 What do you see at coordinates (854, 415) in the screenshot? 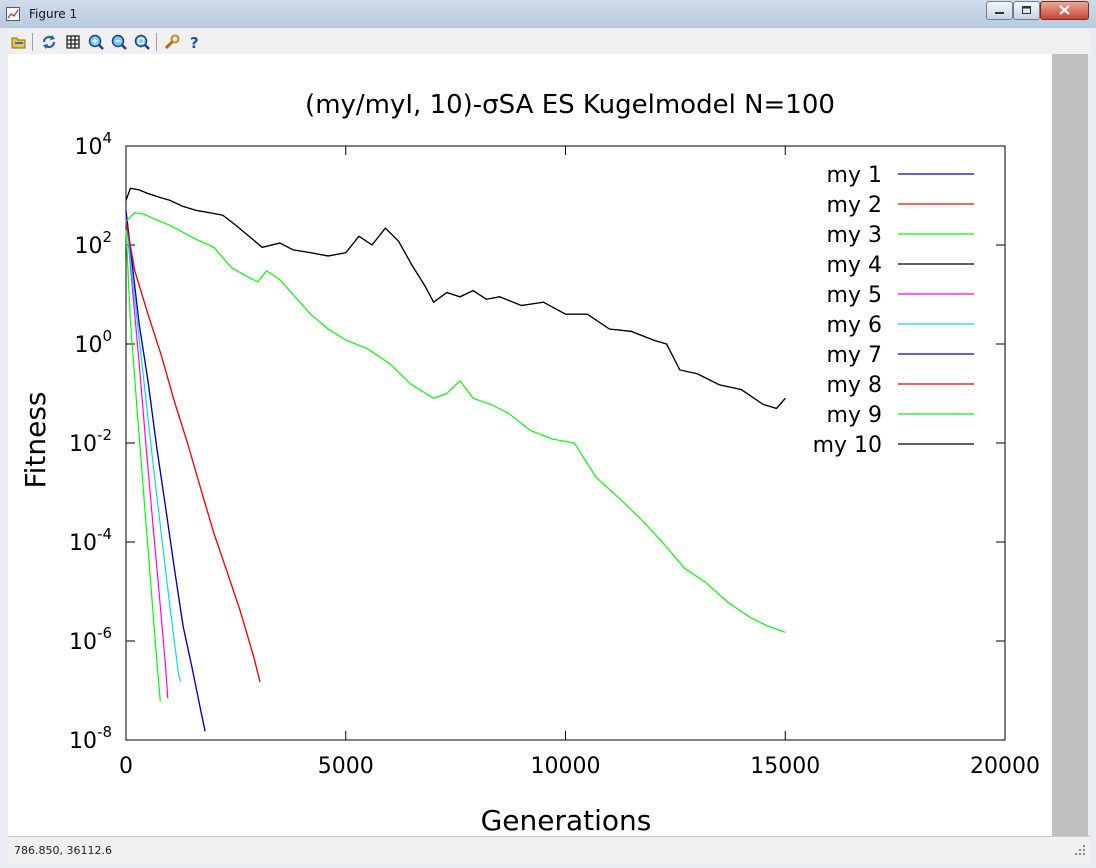
I see `legend-label: my 9` at bounding box center [854, 415].